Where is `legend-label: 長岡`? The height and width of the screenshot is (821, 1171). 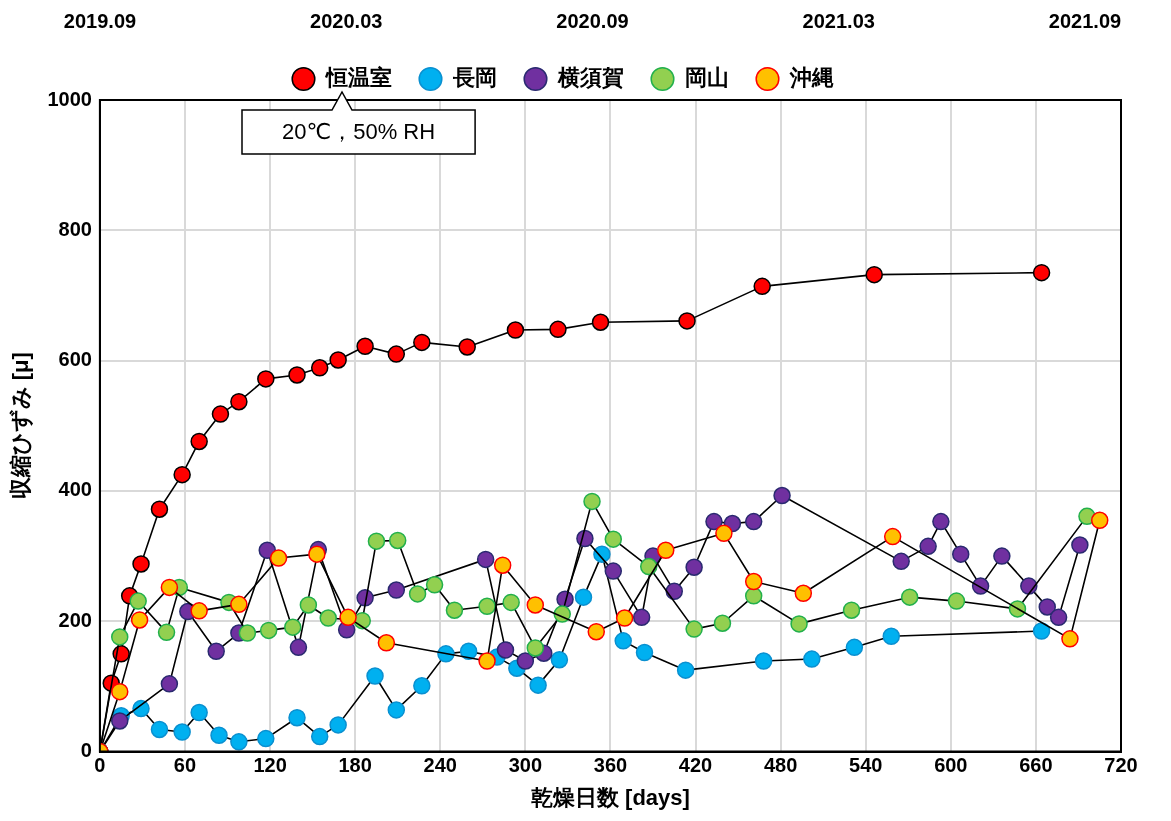
legend-label: 長岡 is located at coordinates (474, 78).